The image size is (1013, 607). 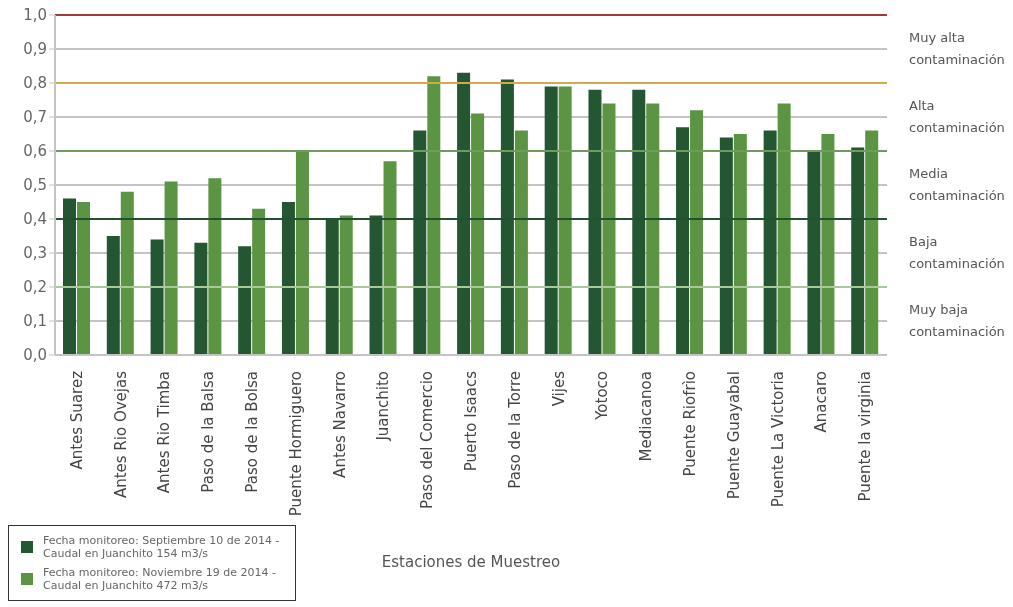 What do you see at coordinates (733, 435) in the screenshot?
I see `x-tick-label: Puente Guayabal` at bounding box center [733, 435].